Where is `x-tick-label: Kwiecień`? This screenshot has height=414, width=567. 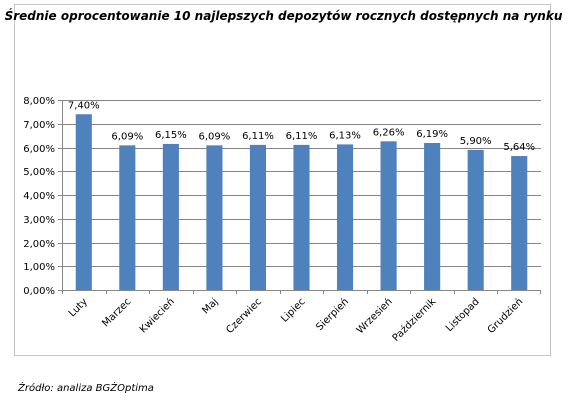 x-tick-label: Kwiecień is located at coordinates (157, 316).